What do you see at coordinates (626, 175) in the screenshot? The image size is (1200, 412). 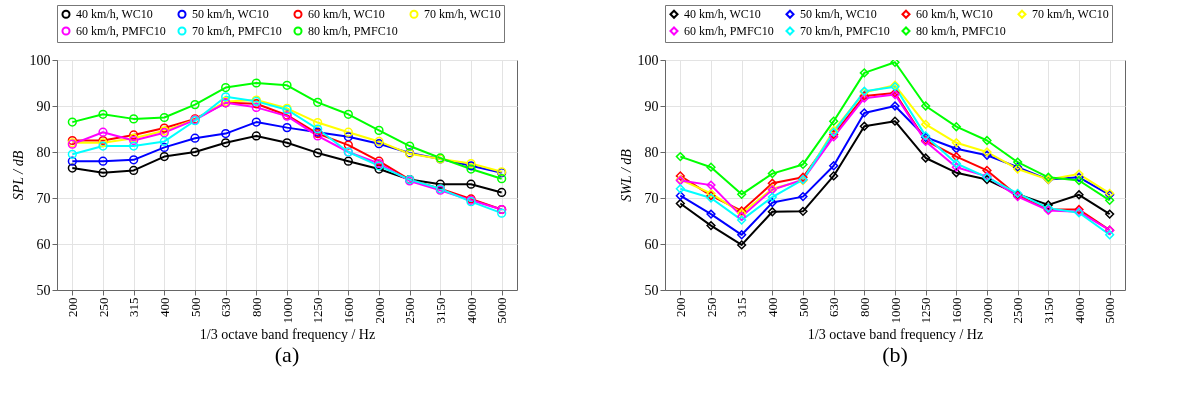 I see `y-axis-title: SWL / dB` at bounding box center [626, 175].